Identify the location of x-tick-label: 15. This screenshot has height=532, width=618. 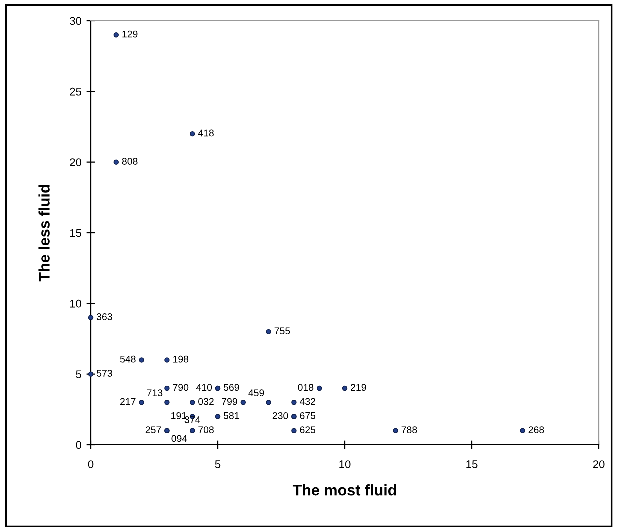
(472, 464).